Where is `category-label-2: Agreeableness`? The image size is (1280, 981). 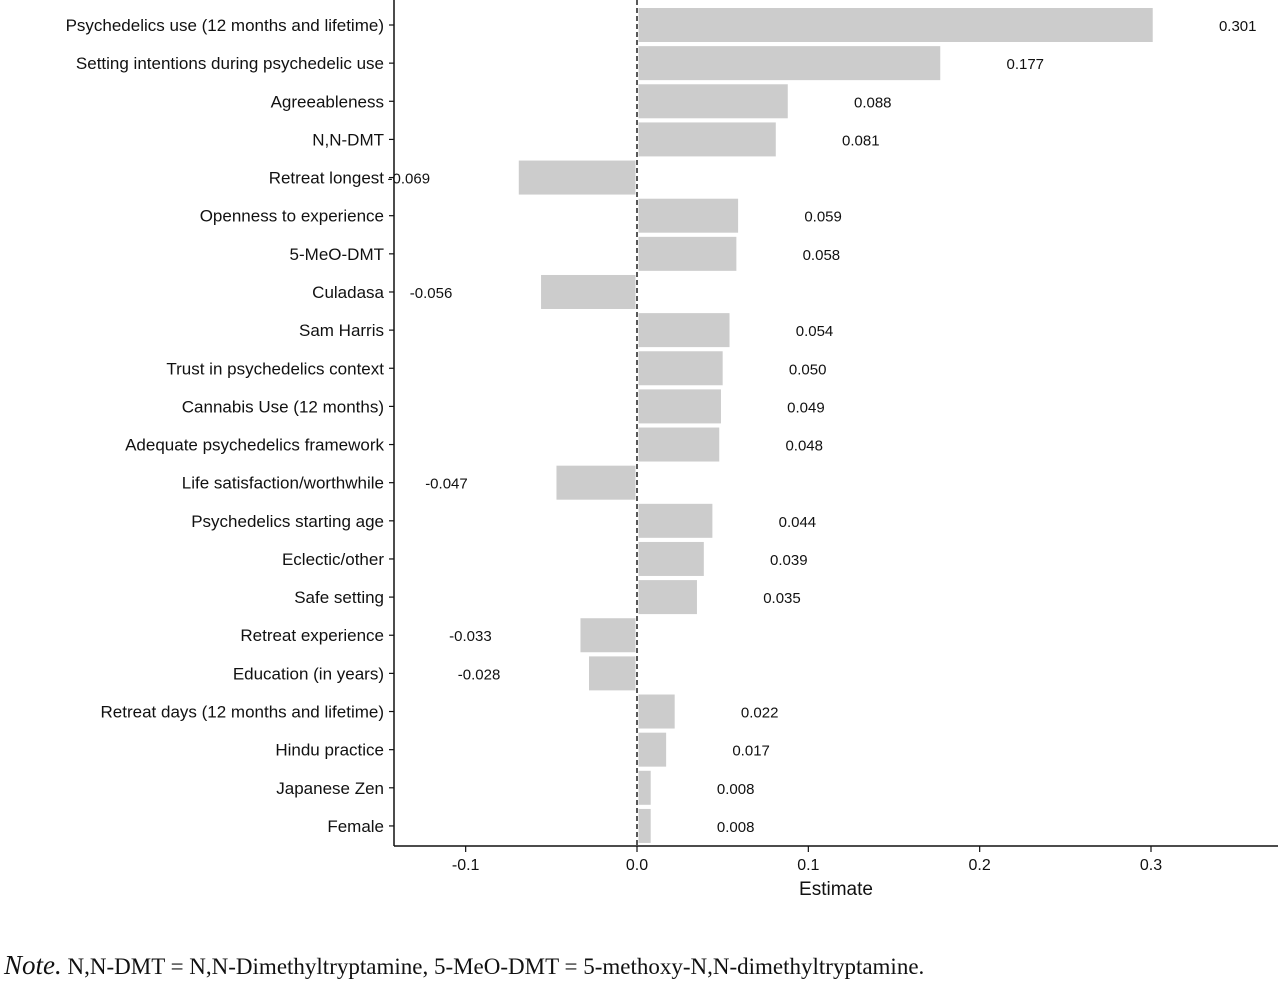
category-label-2: Agreeableness is located at coordinates (327, 101).